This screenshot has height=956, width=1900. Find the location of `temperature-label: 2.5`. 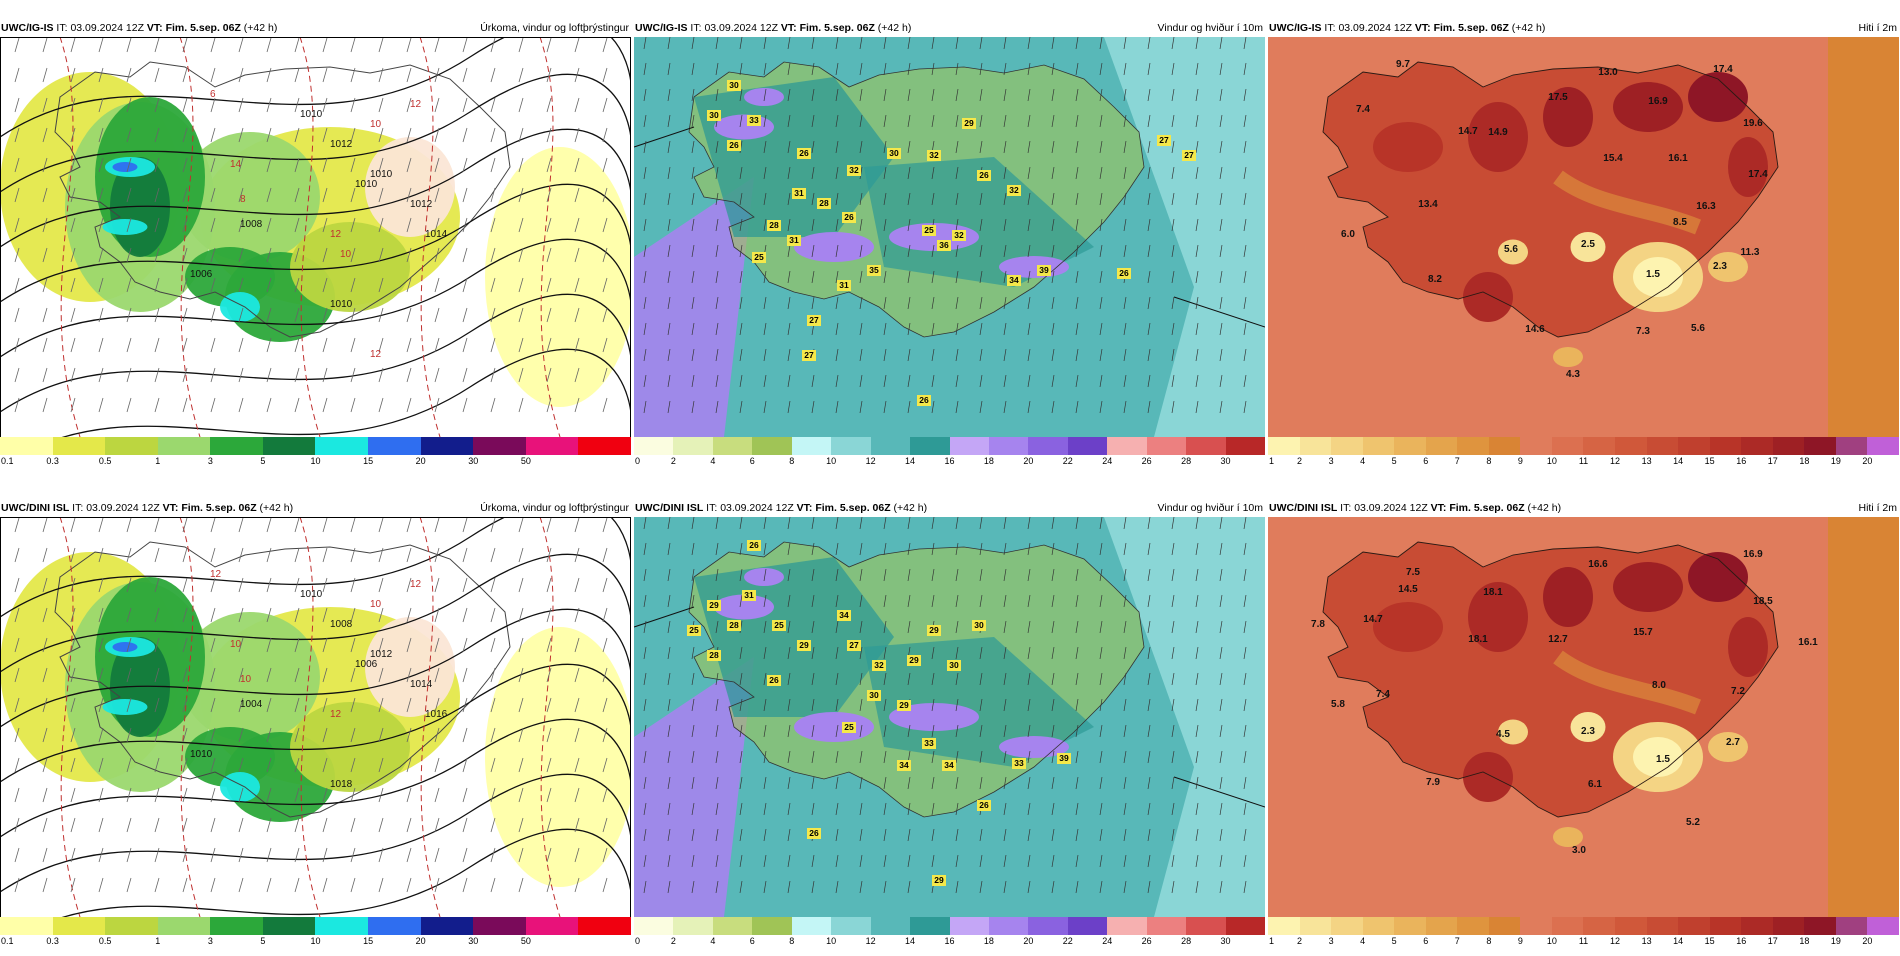

temperature-label: 2.5 is located at coordinates (1588, 244).